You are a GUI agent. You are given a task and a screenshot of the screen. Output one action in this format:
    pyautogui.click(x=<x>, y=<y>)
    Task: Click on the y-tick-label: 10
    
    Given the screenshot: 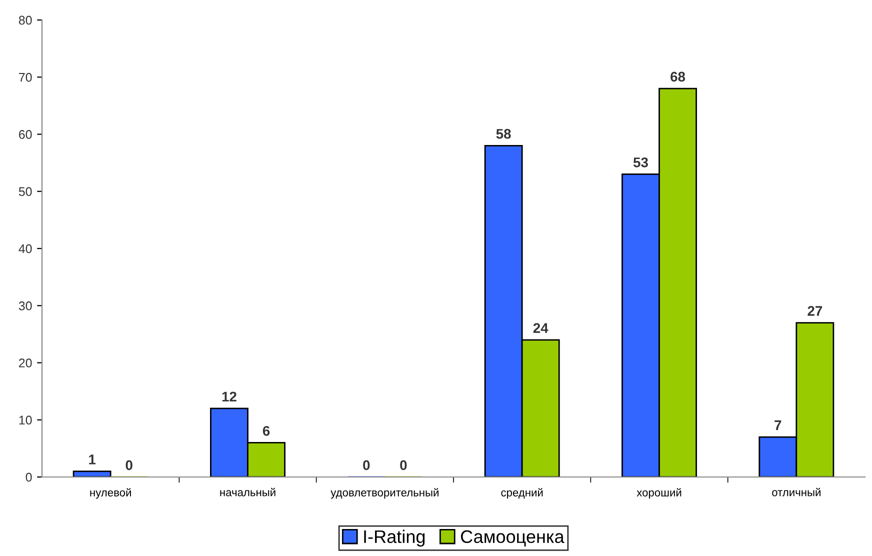 What is the action you would take?
    pyautogui.click(x=25, y=420)
    